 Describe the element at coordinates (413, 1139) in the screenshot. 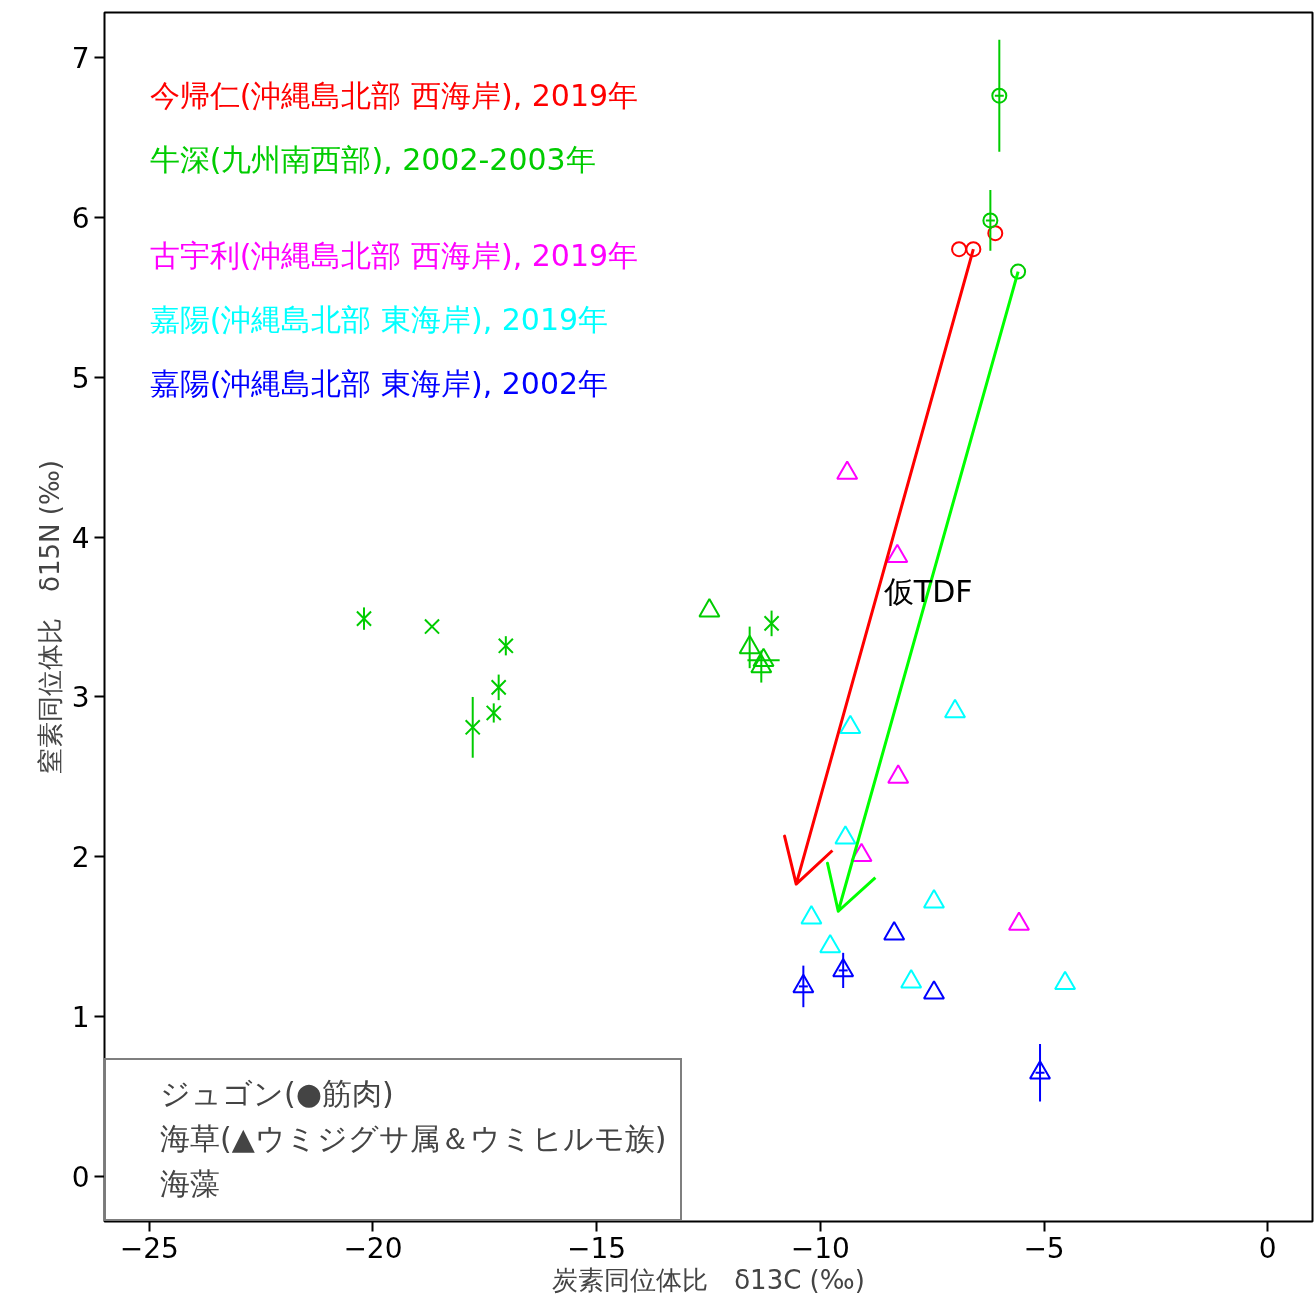

I see `annotation: 海草(▲ウミジグサ属＆ウミヒルモ族)` at that location.